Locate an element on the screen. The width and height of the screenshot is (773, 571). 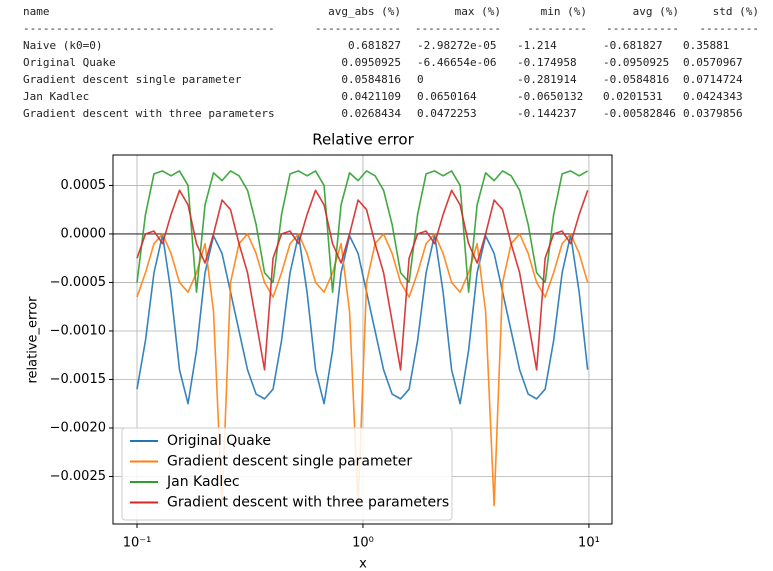
table-cell: -0.174958 is located at coordinates (547, 62).